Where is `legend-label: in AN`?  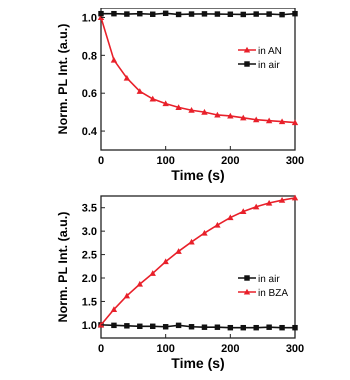 legend-label: in AN is located at coordinates (270, 51).